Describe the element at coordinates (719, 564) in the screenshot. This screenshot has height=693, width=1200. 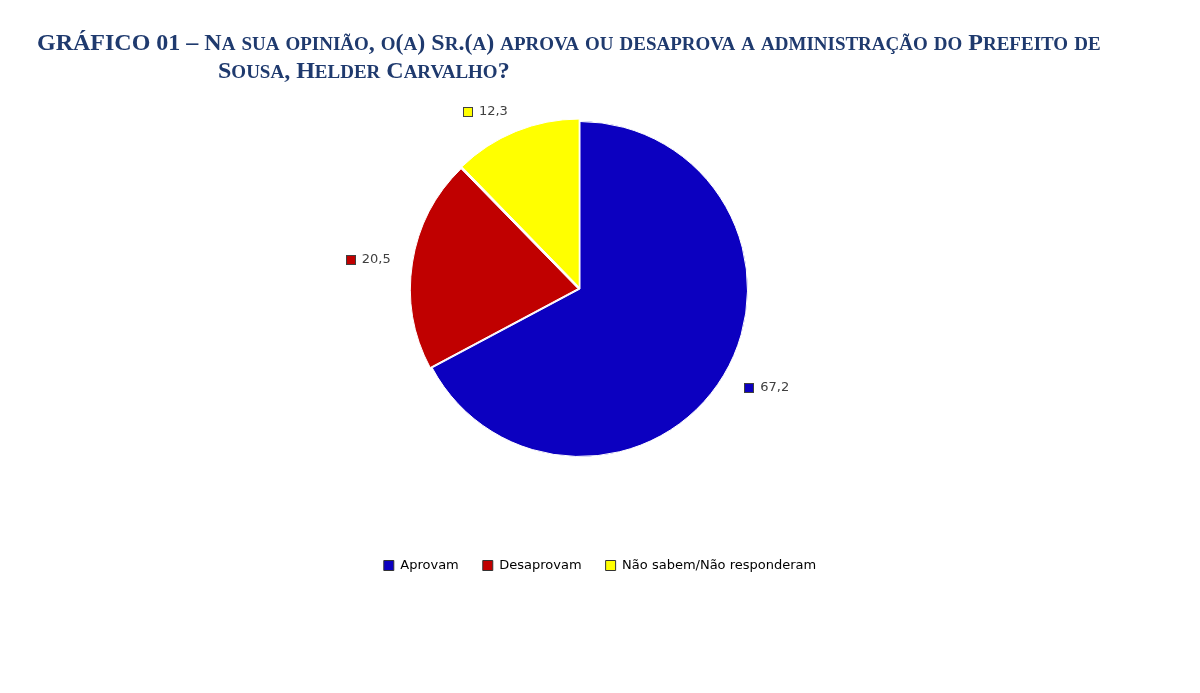
I see `legend-label: Não sabem/Não responderam` at that location.